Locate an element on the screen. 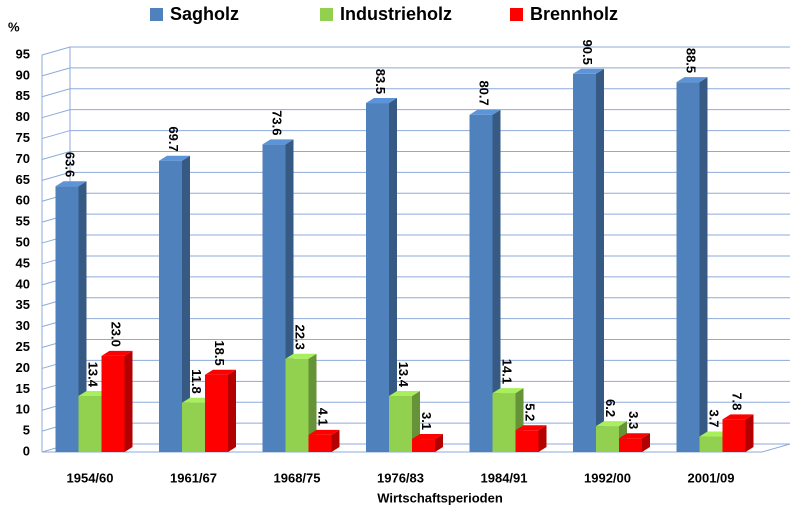 Image resolution: width=791 pixels, height=509 pixels. data-label: 11.8 is located at coordinates (196, 381).